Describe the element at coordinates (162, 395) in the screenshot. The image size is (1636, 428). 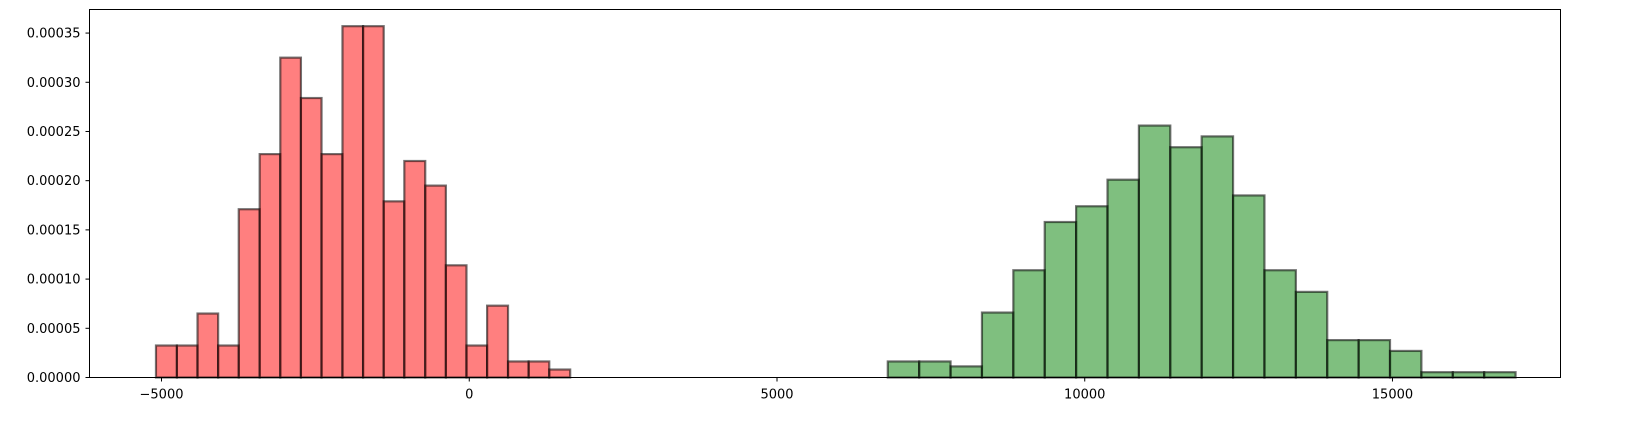
I see `x-tick-label-0: −5000` at that location.